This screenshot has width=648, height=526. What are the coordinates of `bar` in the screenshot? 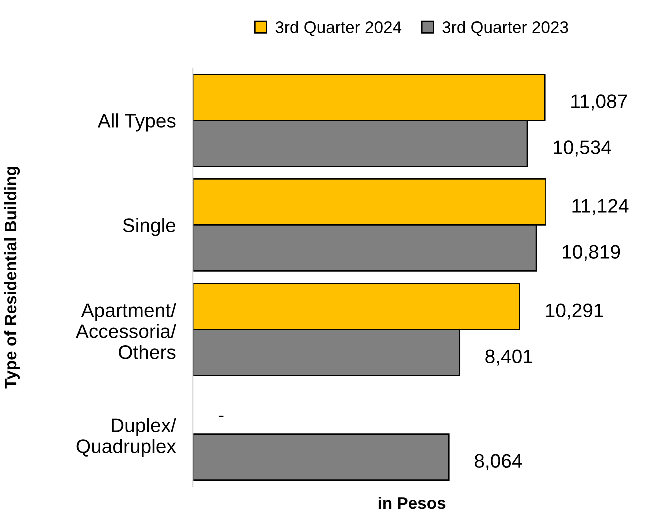 It's located at (321, 457).